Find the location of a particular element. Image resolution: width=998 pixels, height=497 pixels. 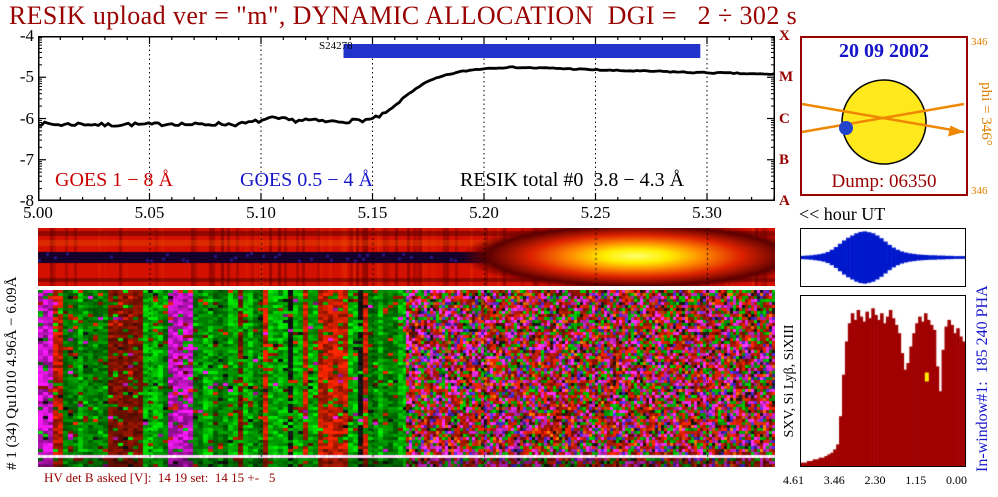

x-tick-label: 5.05 is located at coordinates (149, 212).